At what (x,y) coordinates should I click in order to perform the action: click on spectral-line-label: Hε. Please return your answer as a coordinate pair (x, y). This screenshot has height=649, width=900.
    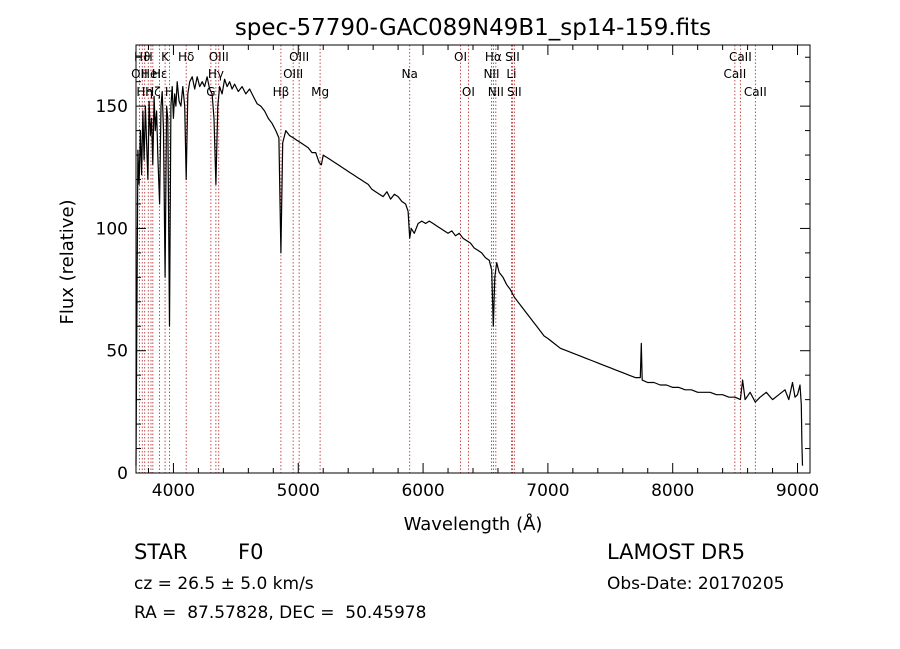
    Looking at the image, I should click on (160, 74).